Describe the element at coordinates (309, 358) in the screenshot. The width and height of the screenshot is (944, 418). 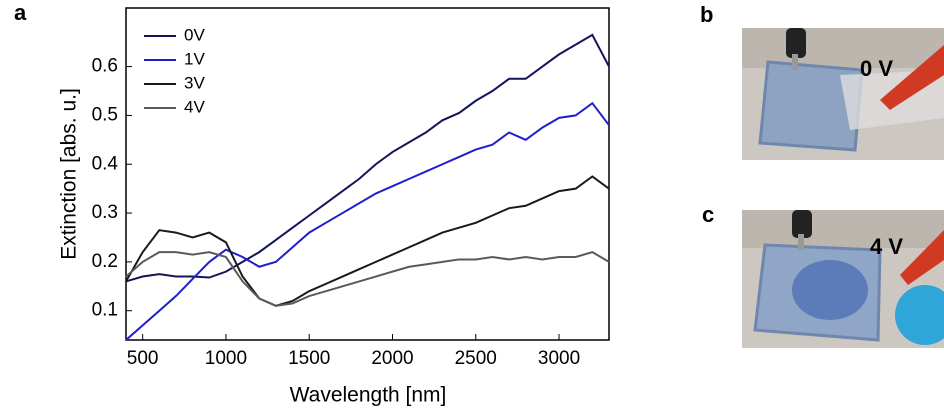
I see `x-tick-label: 1500` at that location.